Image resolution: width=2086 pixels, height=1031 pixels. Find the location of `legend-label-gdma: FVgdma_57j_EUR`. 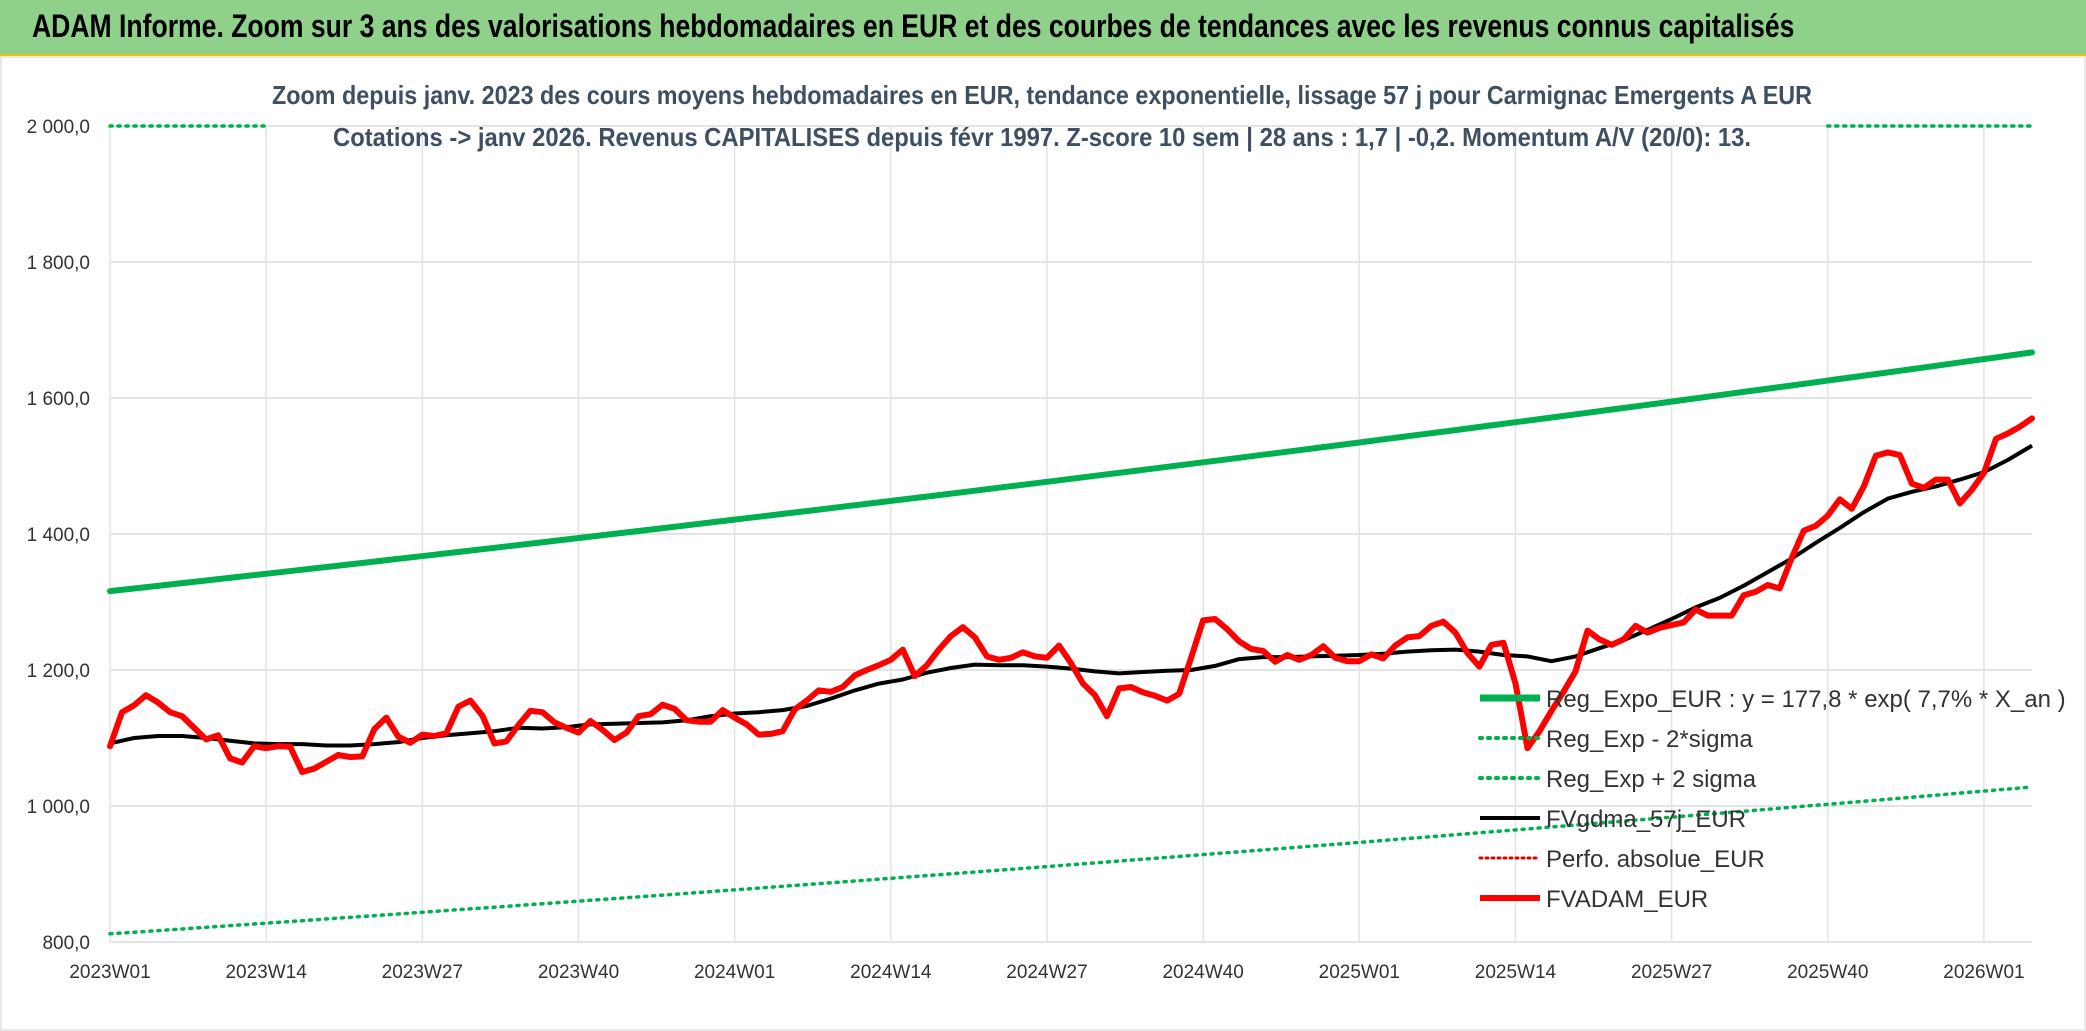

legend-label-gdma: FVgdma_57j_EUR is located at coordinates (1646, 819).